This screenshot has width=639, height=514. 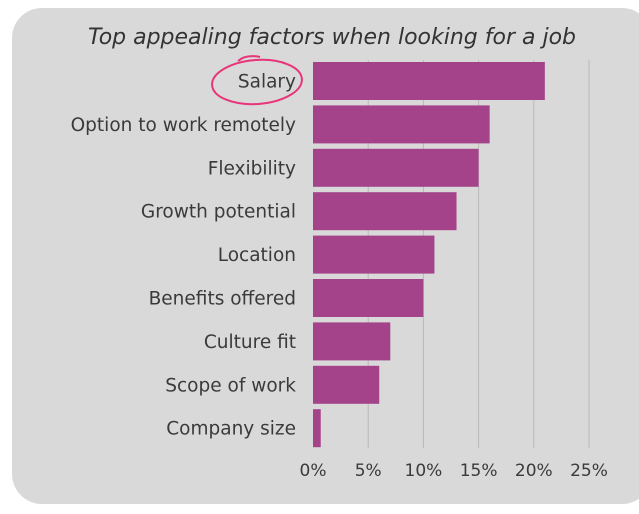 I want to click on category-label: Benefits offered, so click(x=222, y=299).